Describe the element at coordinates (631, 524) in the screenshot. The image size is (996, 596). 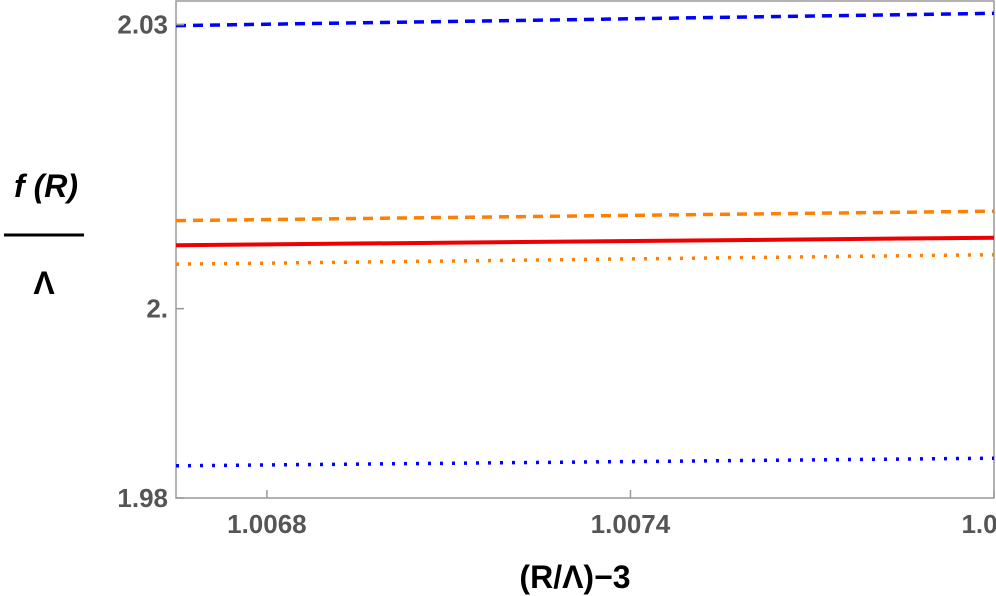
I see `x-tick-label: 1.0074` at that location.